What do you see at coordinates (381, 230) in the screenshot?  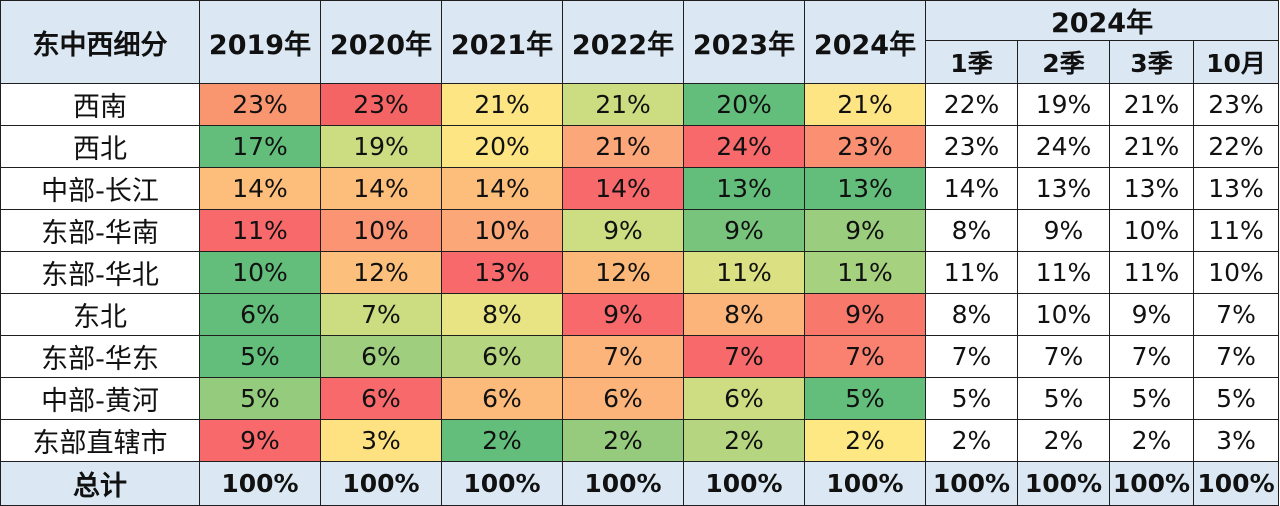 I see `heat-cell-2020: 10%` at bounding box center [381, 230].